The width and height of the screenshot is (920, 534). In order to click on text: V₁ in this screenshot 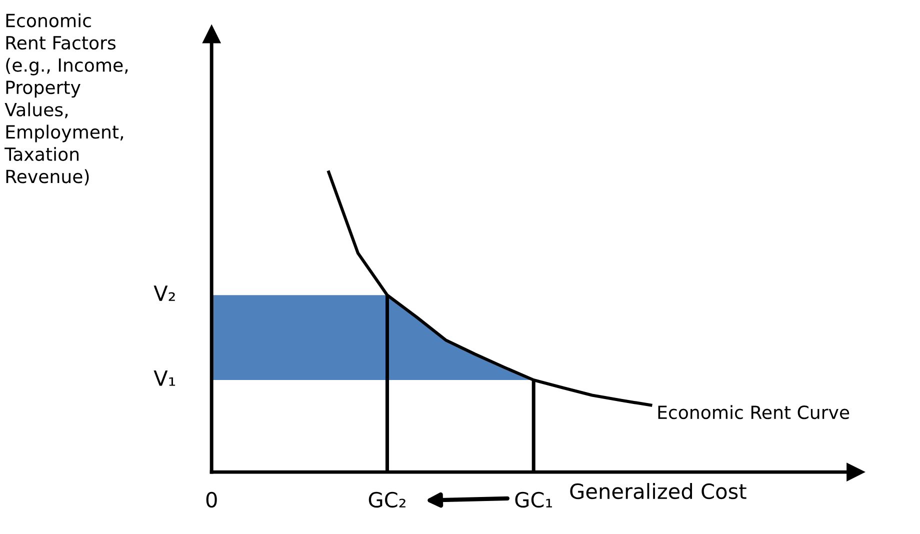, I will do `click(165, 378)`.